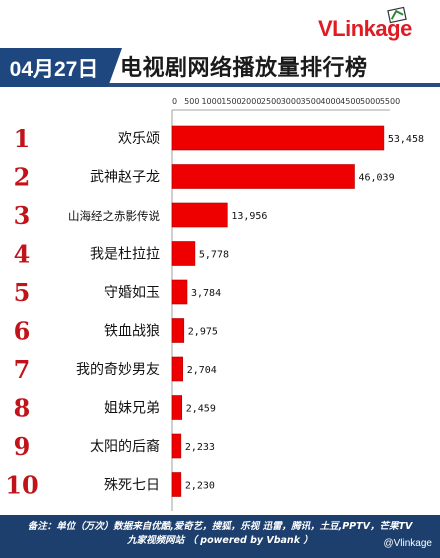 Image resolution: width=440 pixels, height=558 pixels. Describe the element at coordinates (114, 216) in the screenshot. I see `category-label: 山海经之赤影传说` at that location.